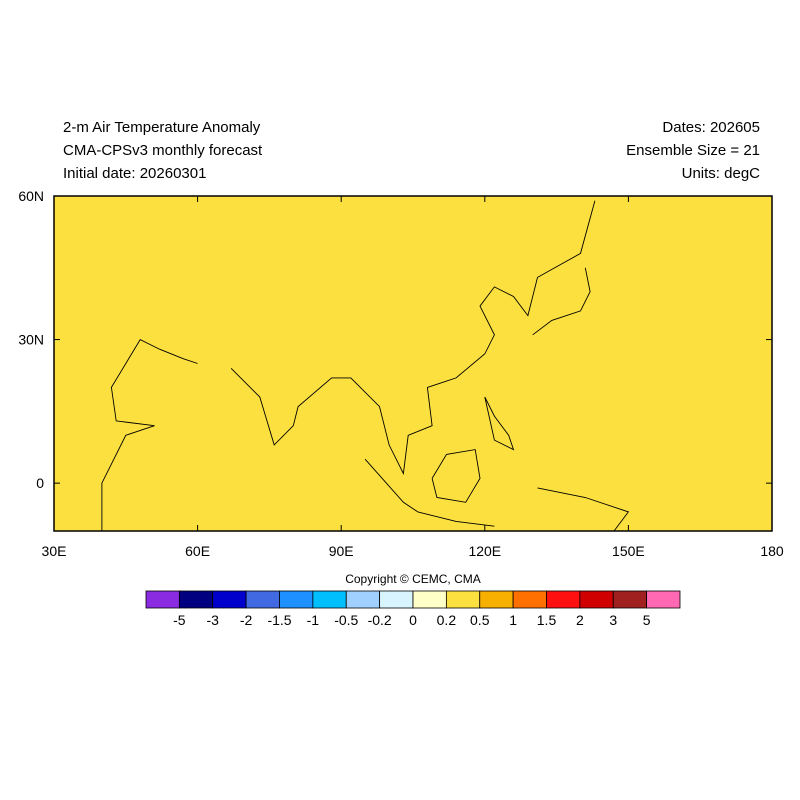 The width and height of the screenshot is (800, 800). I want to click on x-tick-label: 180, so click(772, 551).